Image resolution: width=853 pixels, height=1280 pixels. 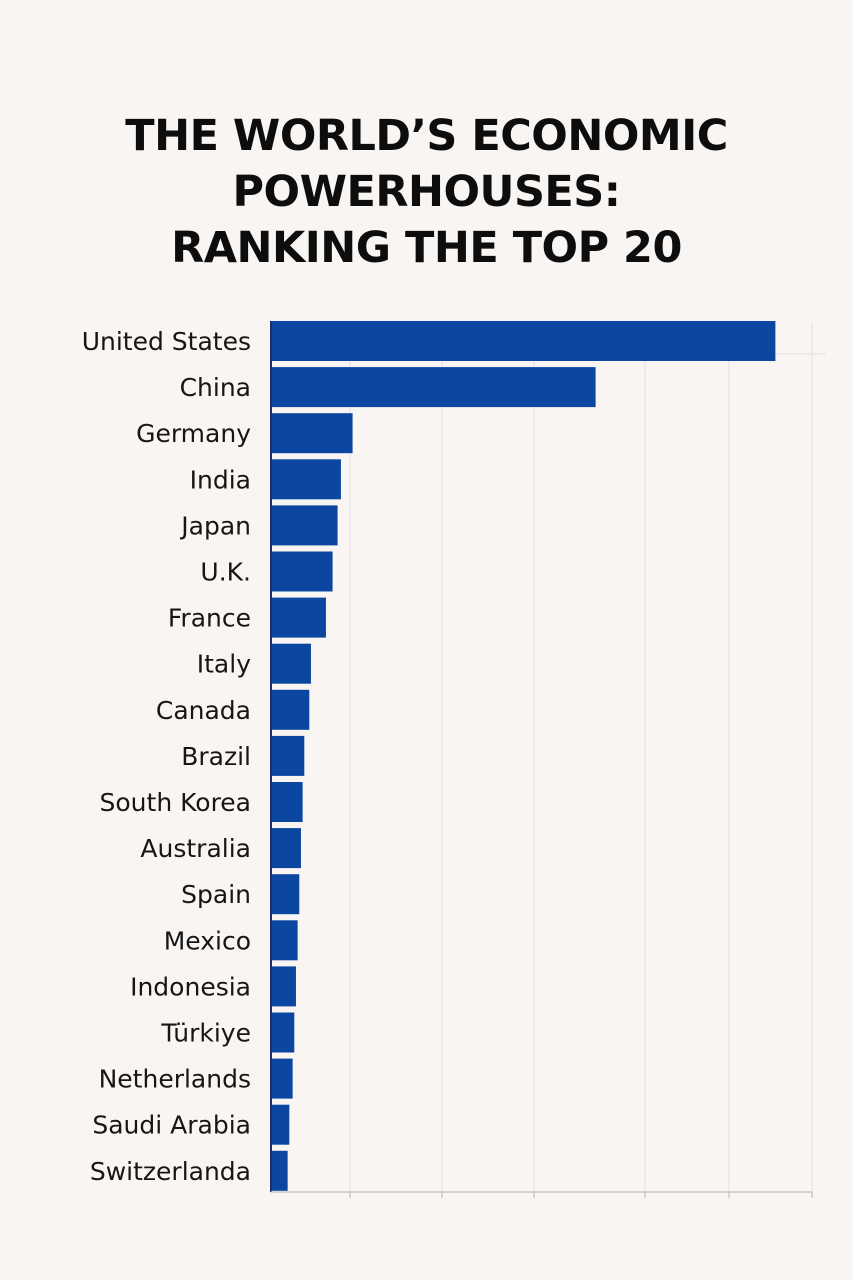 What do you see at coordinates (195, 848) in the screenshot?
I see `category-label-12: Australia` at bounding box center [195, 848].